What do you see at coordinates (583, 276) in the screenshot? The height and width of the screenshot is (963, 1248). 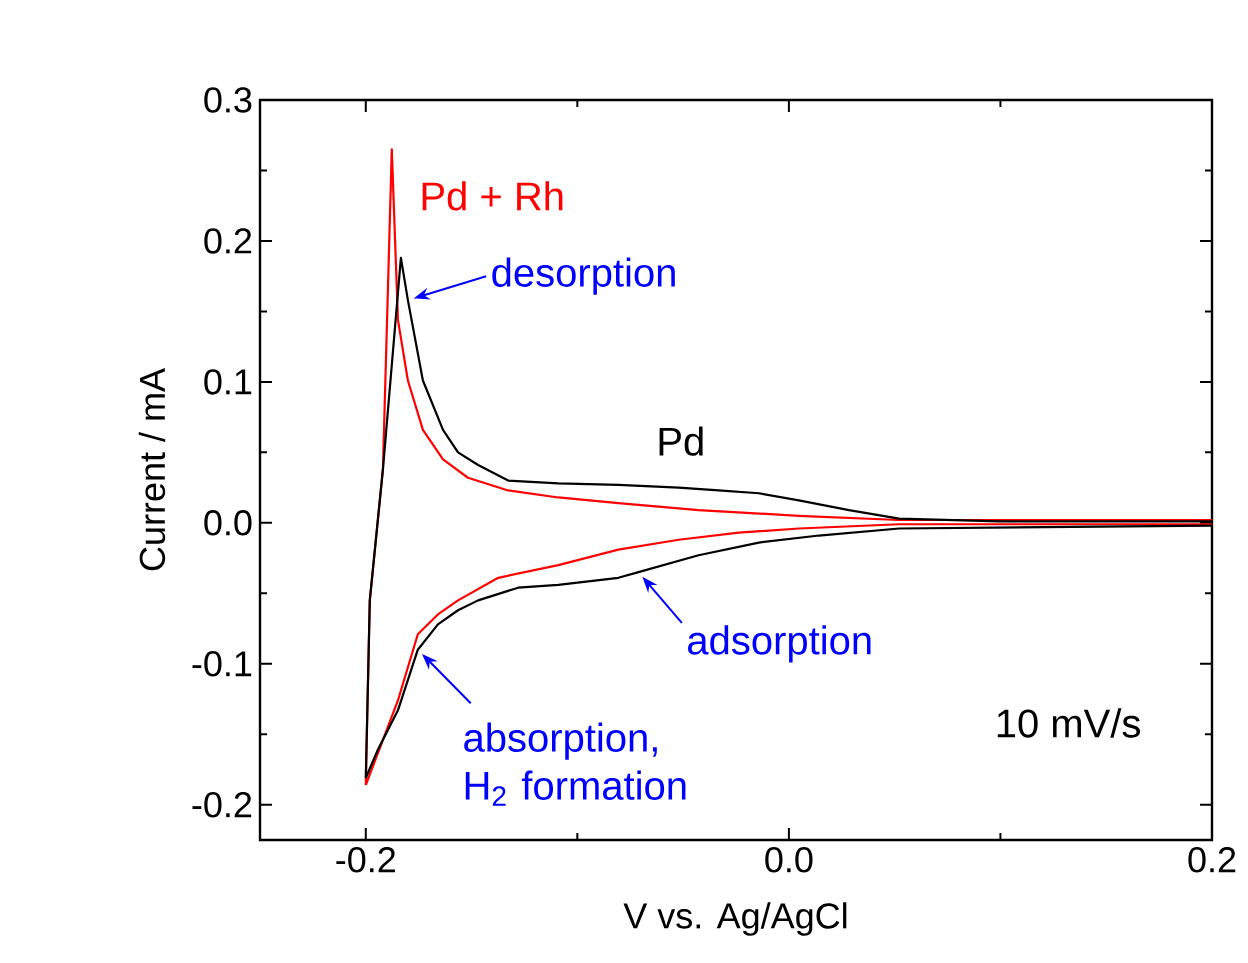 I see `annotation: desorption` at bounding box center [583, 276].